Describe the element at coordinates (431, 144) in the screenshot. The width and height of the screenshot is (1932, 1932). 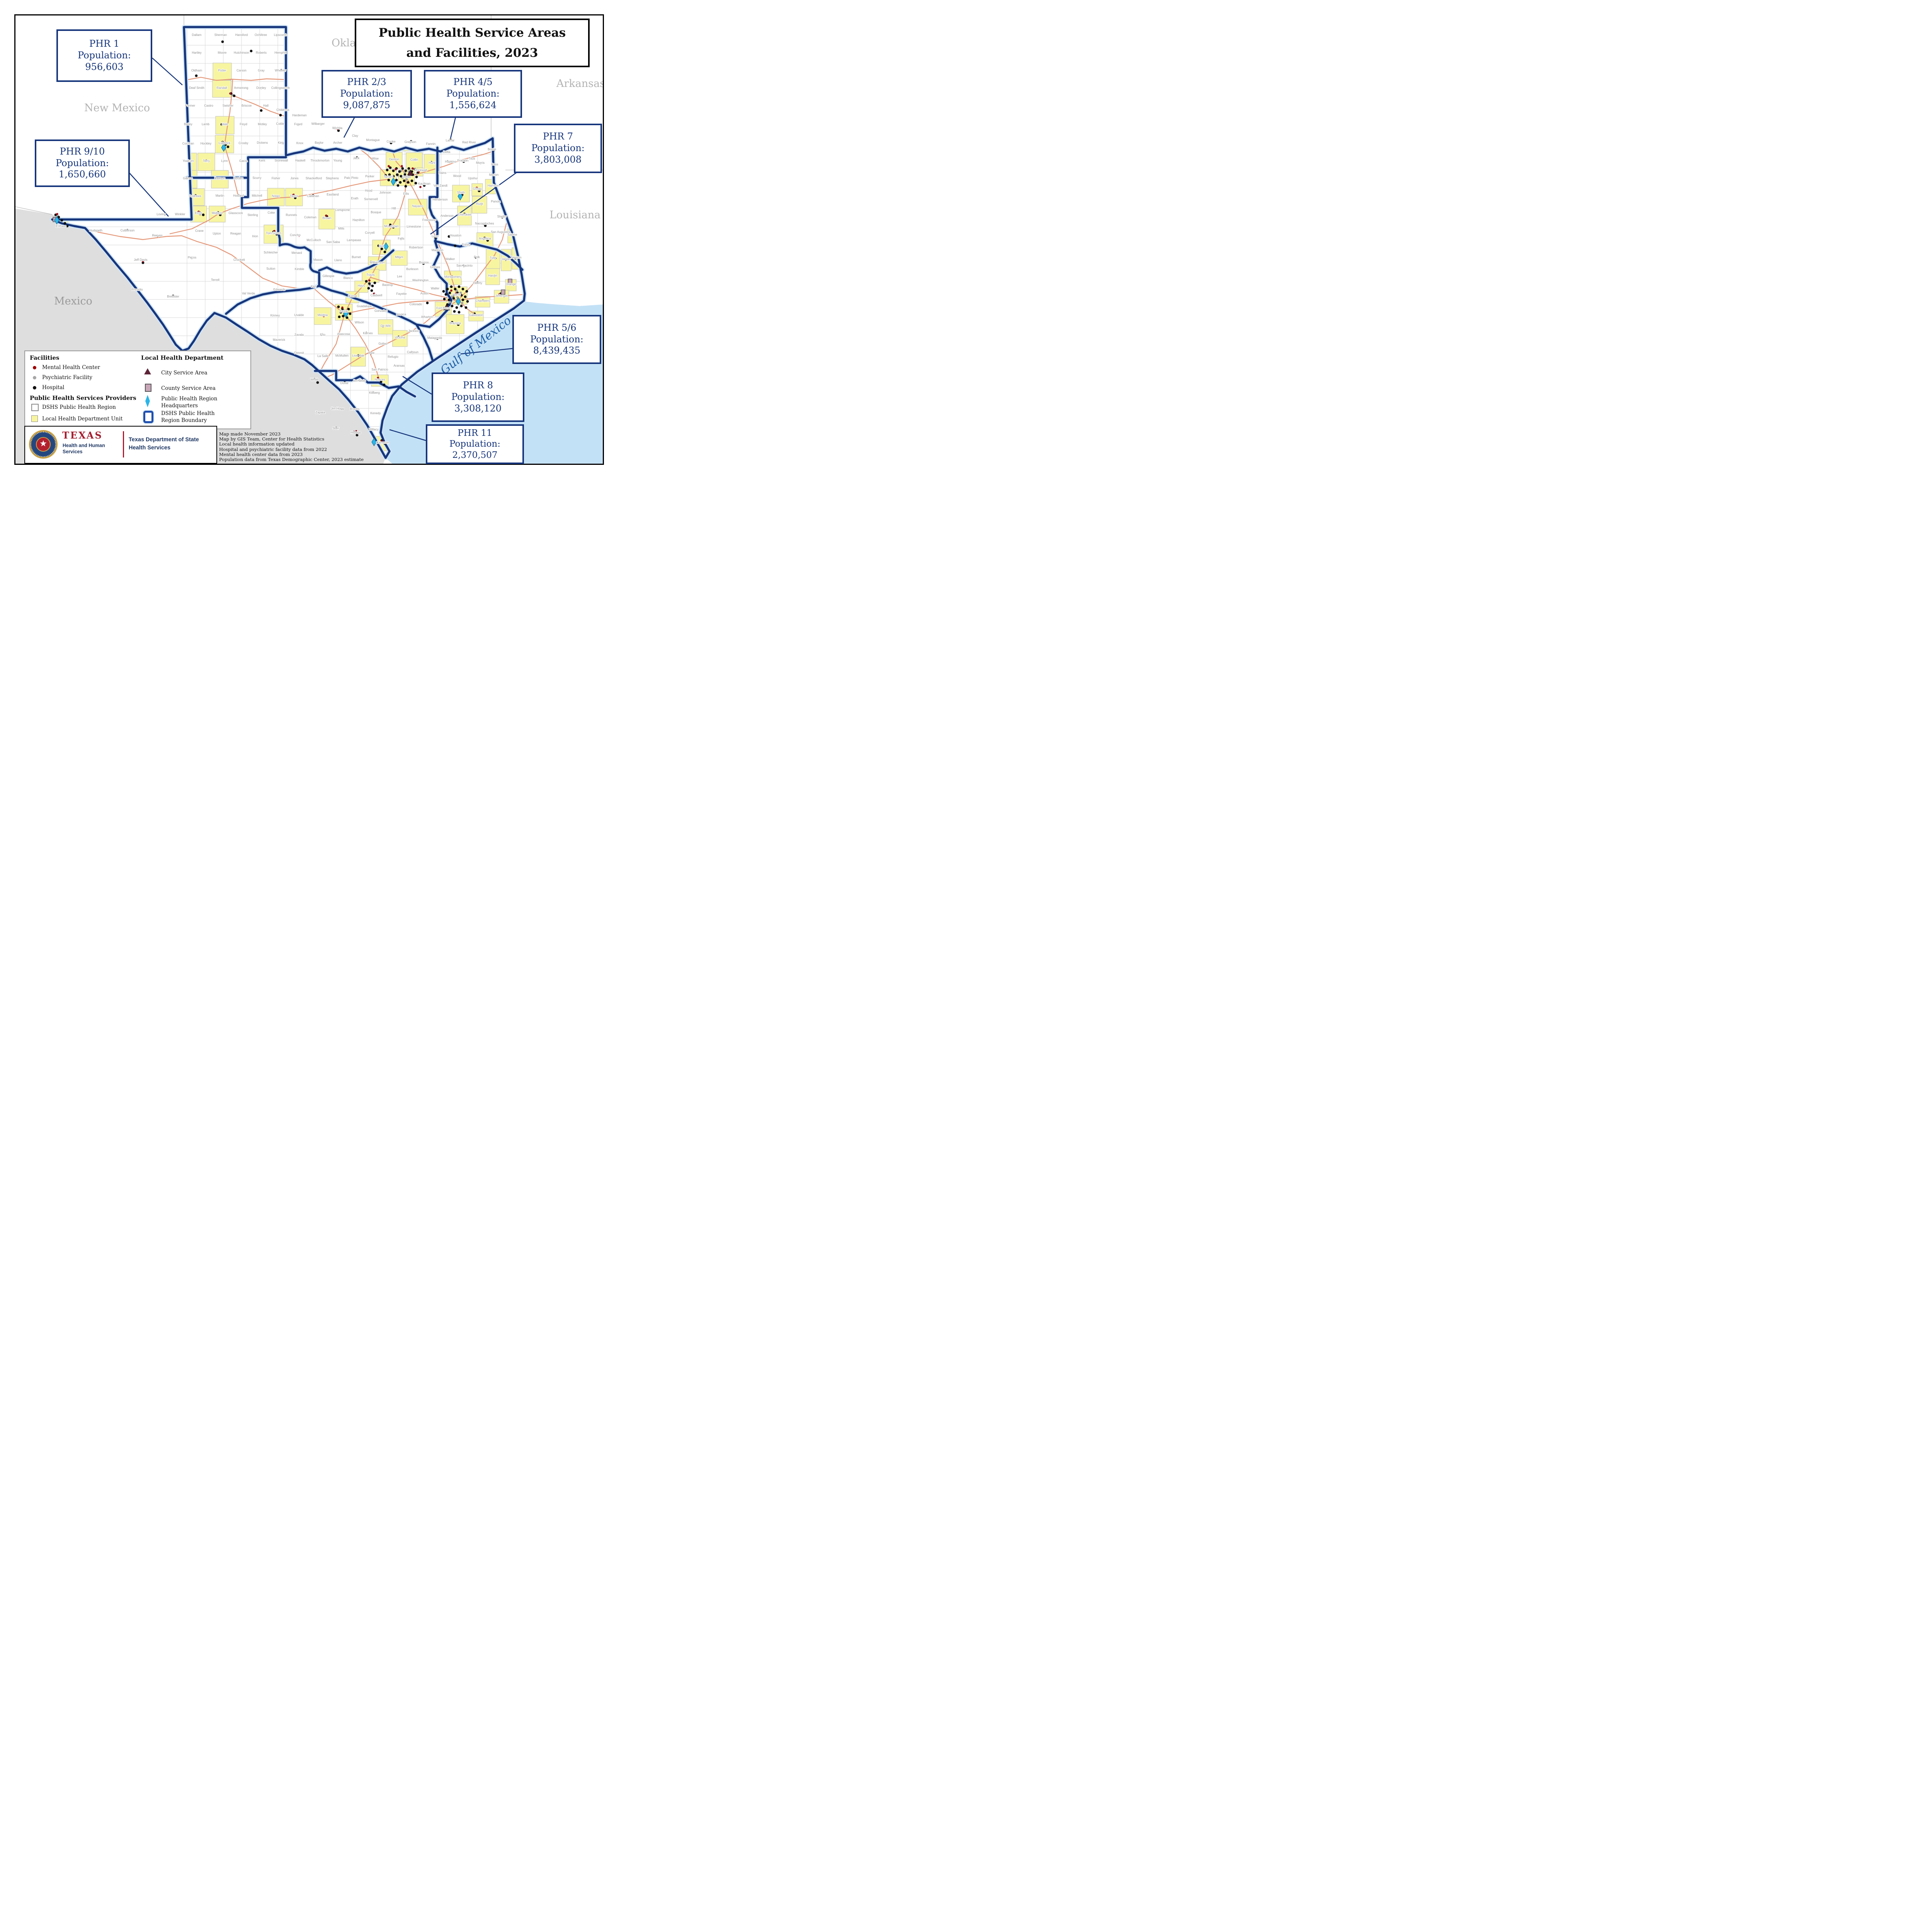
I see `county-label: Fannin` at that location.